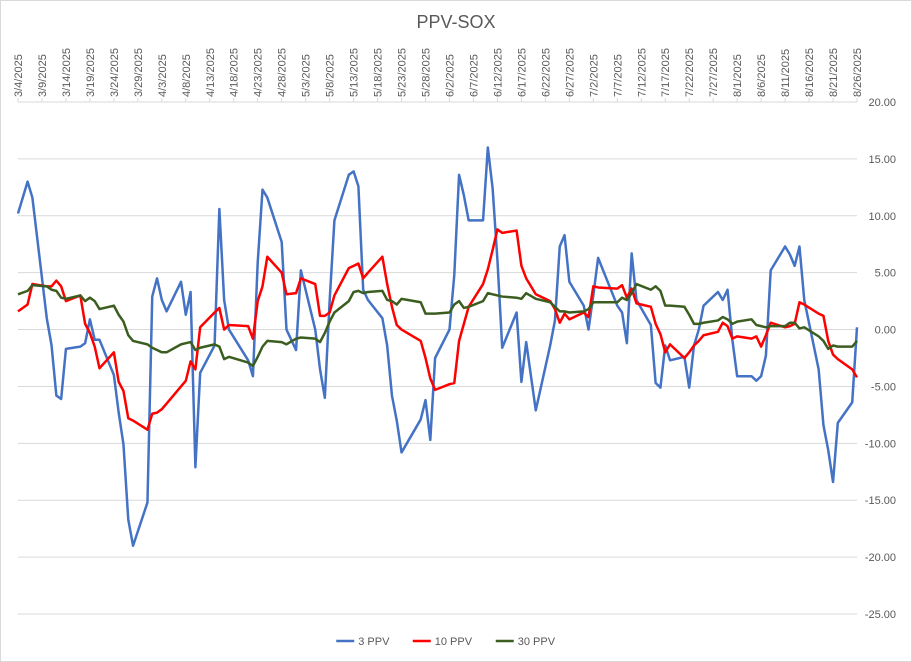  What do you see at coordinates (379, 72) in the screenshot?
I see `x-tick-label: 5/18/2025` at bounding box center [379, 72].